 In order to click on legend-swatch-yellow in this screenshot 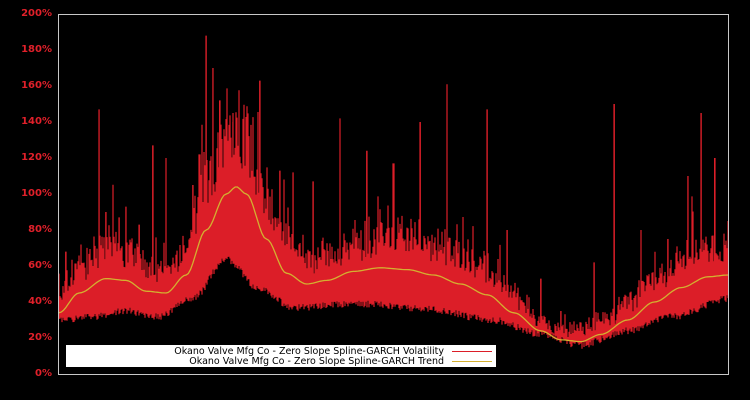, I will do `click(472, 361)`.